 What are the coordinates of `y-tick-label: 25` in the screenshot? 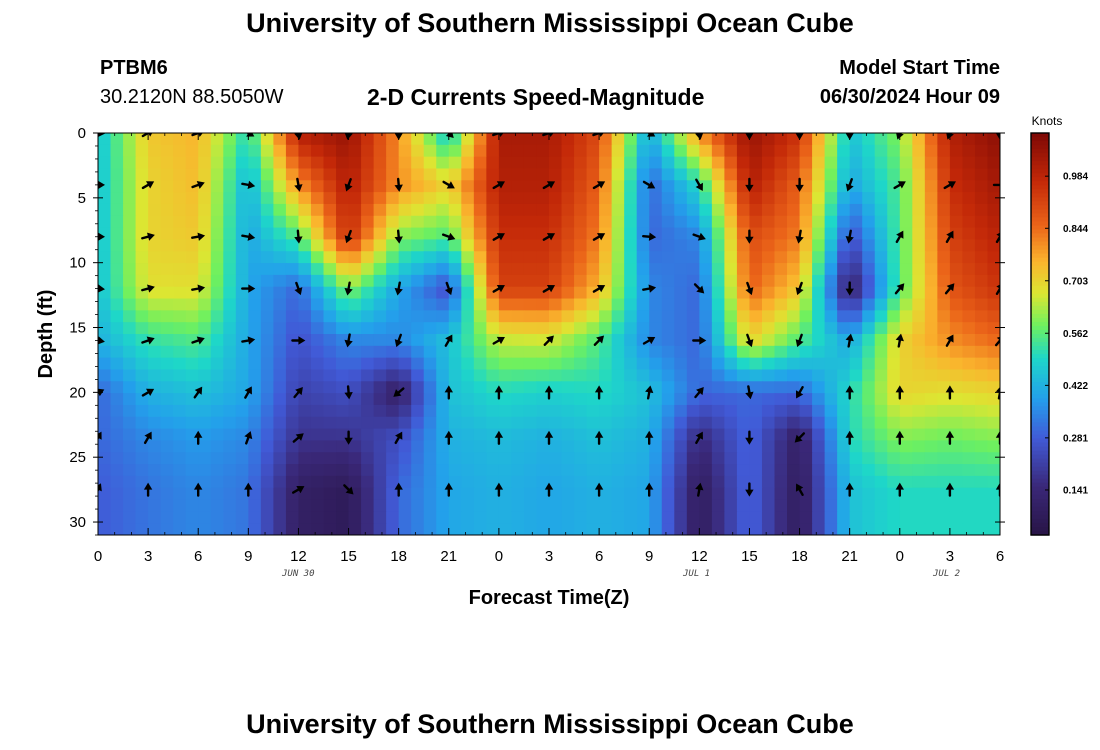 It's located at (77, 457).